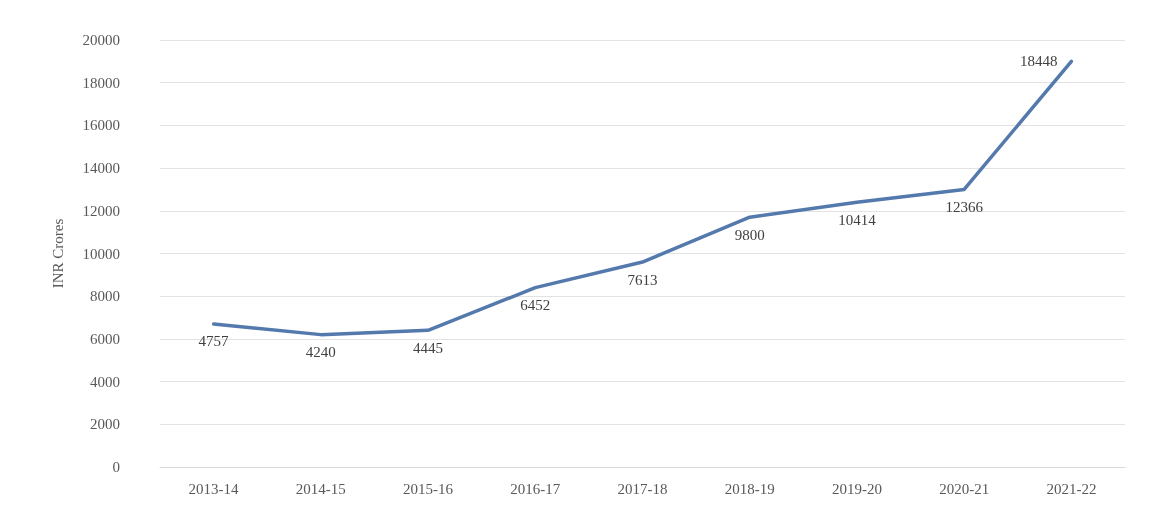  Describe the element at coordinates (320, 488) in the screenshot. I see `x-tick-label: 2014-15` at that location.